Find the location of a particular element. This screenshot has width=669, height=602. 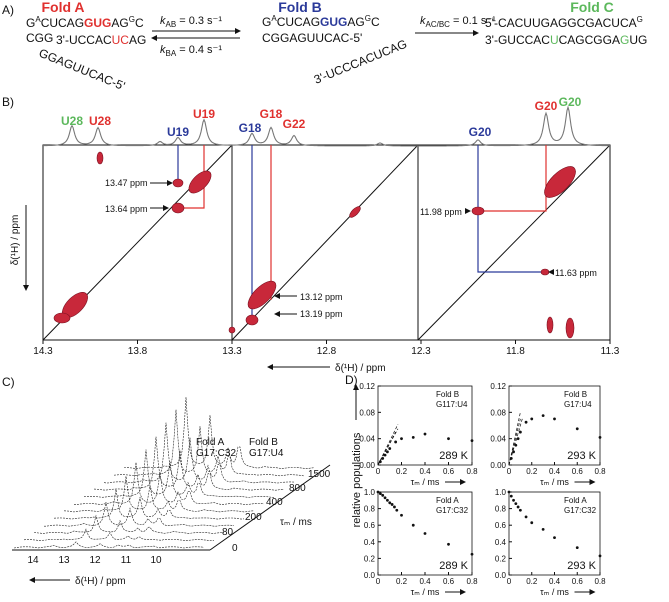

sequence-segment: CGG is located at coordinates (39, 38).